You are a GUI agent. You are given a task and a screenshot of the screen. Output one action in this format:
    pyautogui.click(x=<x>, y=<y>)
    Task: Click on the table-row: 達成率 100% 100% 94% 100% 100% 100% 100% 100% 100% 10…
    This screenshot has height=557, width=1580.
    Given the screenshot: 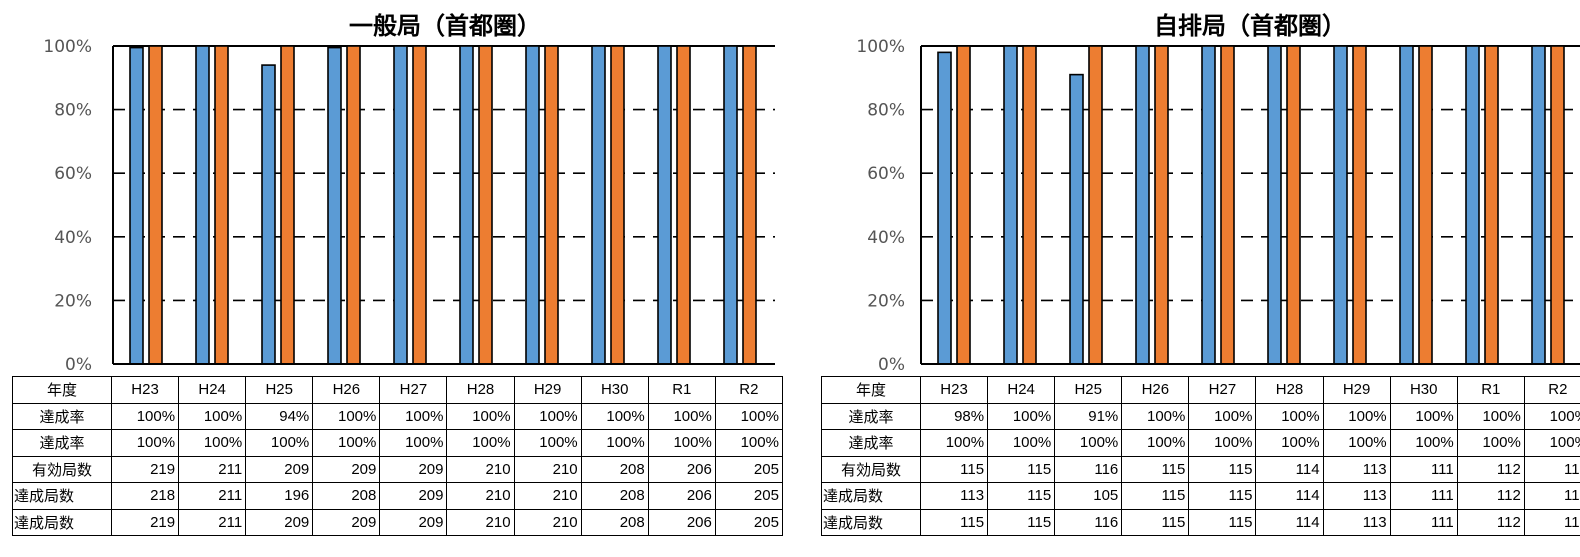 What is the action you would take?
    pyautogui.click(x=397, y=416)
    